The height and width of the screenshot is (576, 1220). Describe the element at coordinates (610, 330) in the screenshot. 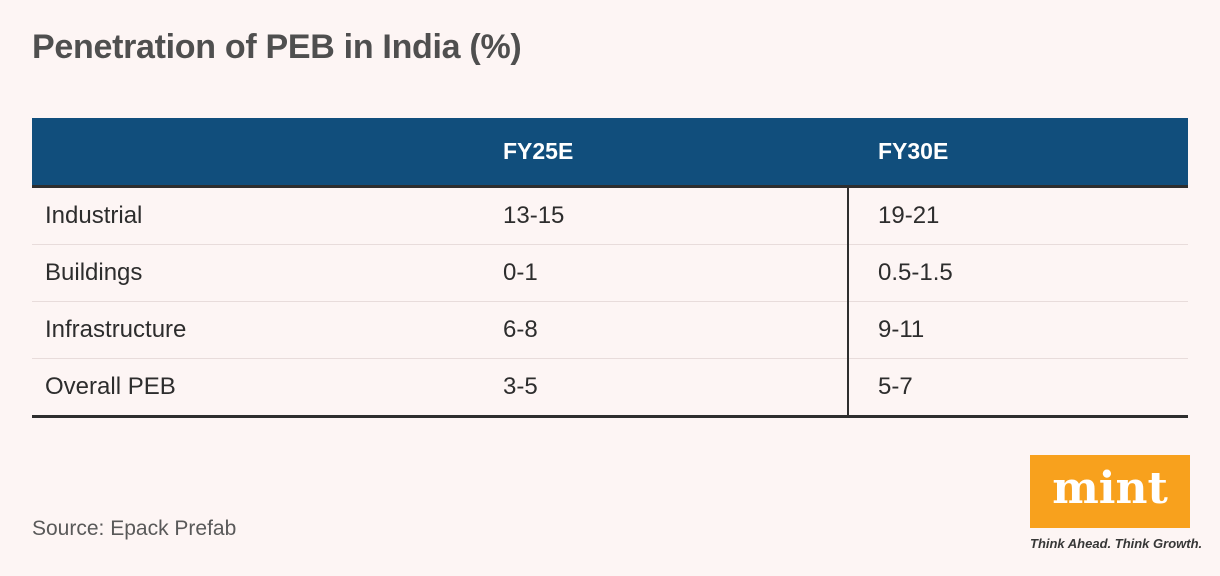

I see `table-row: Infrastructure 6-8 9-11` at that location.